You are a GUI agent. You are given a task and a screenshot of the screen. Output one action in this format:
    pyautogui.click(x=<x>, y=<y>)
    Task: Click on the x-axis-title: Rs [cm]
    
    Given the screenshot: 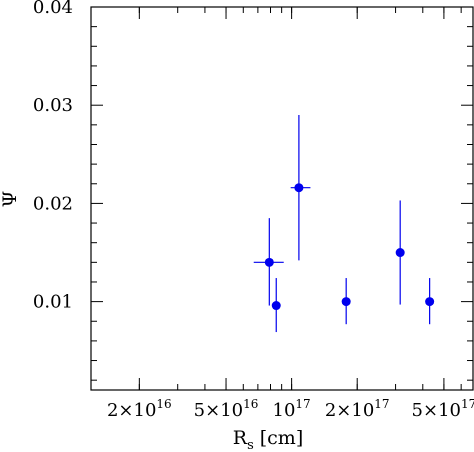 What is the action you would take?
    pyautogui.click(x=268, y=439)
    